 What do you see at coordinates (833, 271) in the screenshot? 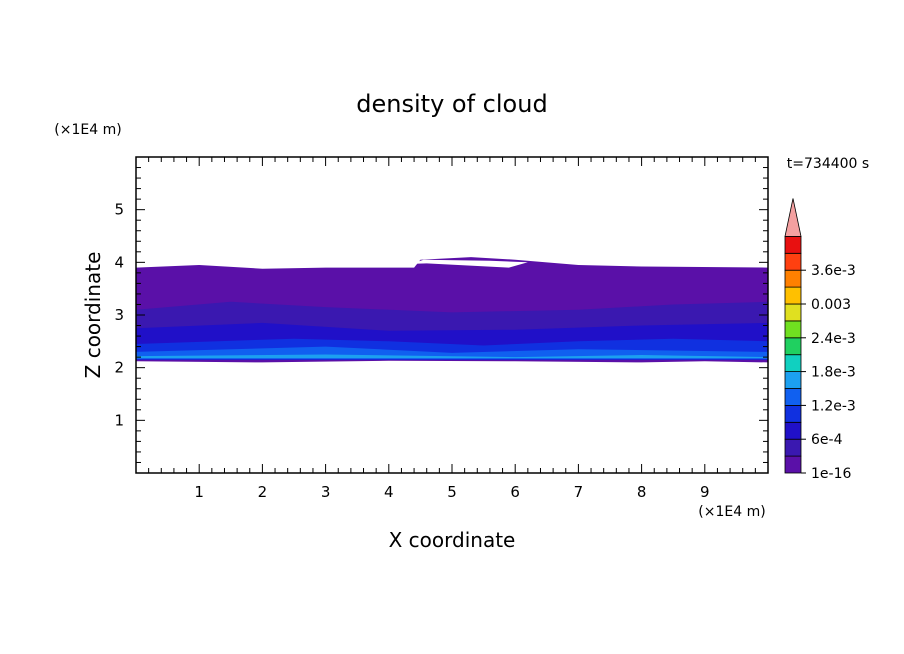
I see `colorbar-label: 3.6e-3` at bounding box center [833, 271].